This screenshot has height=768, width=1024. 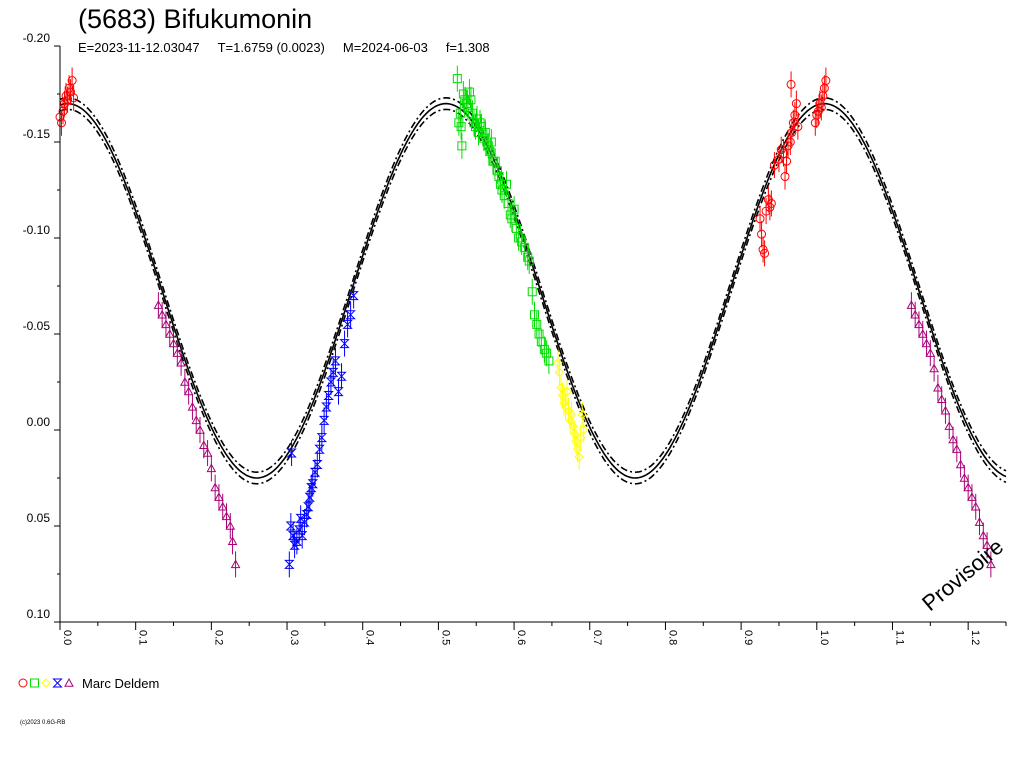 I want to click on x-tick-label: 0.0, so click(x=67, y=637).